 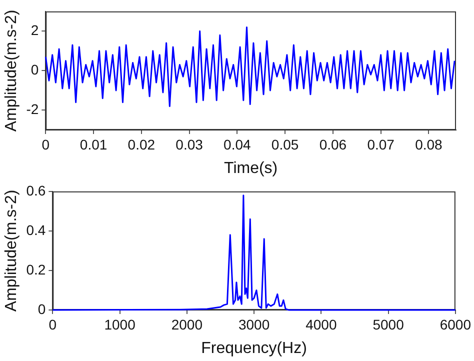 I want to click on x-tick-label: 5000, so click(x=388, y=324).